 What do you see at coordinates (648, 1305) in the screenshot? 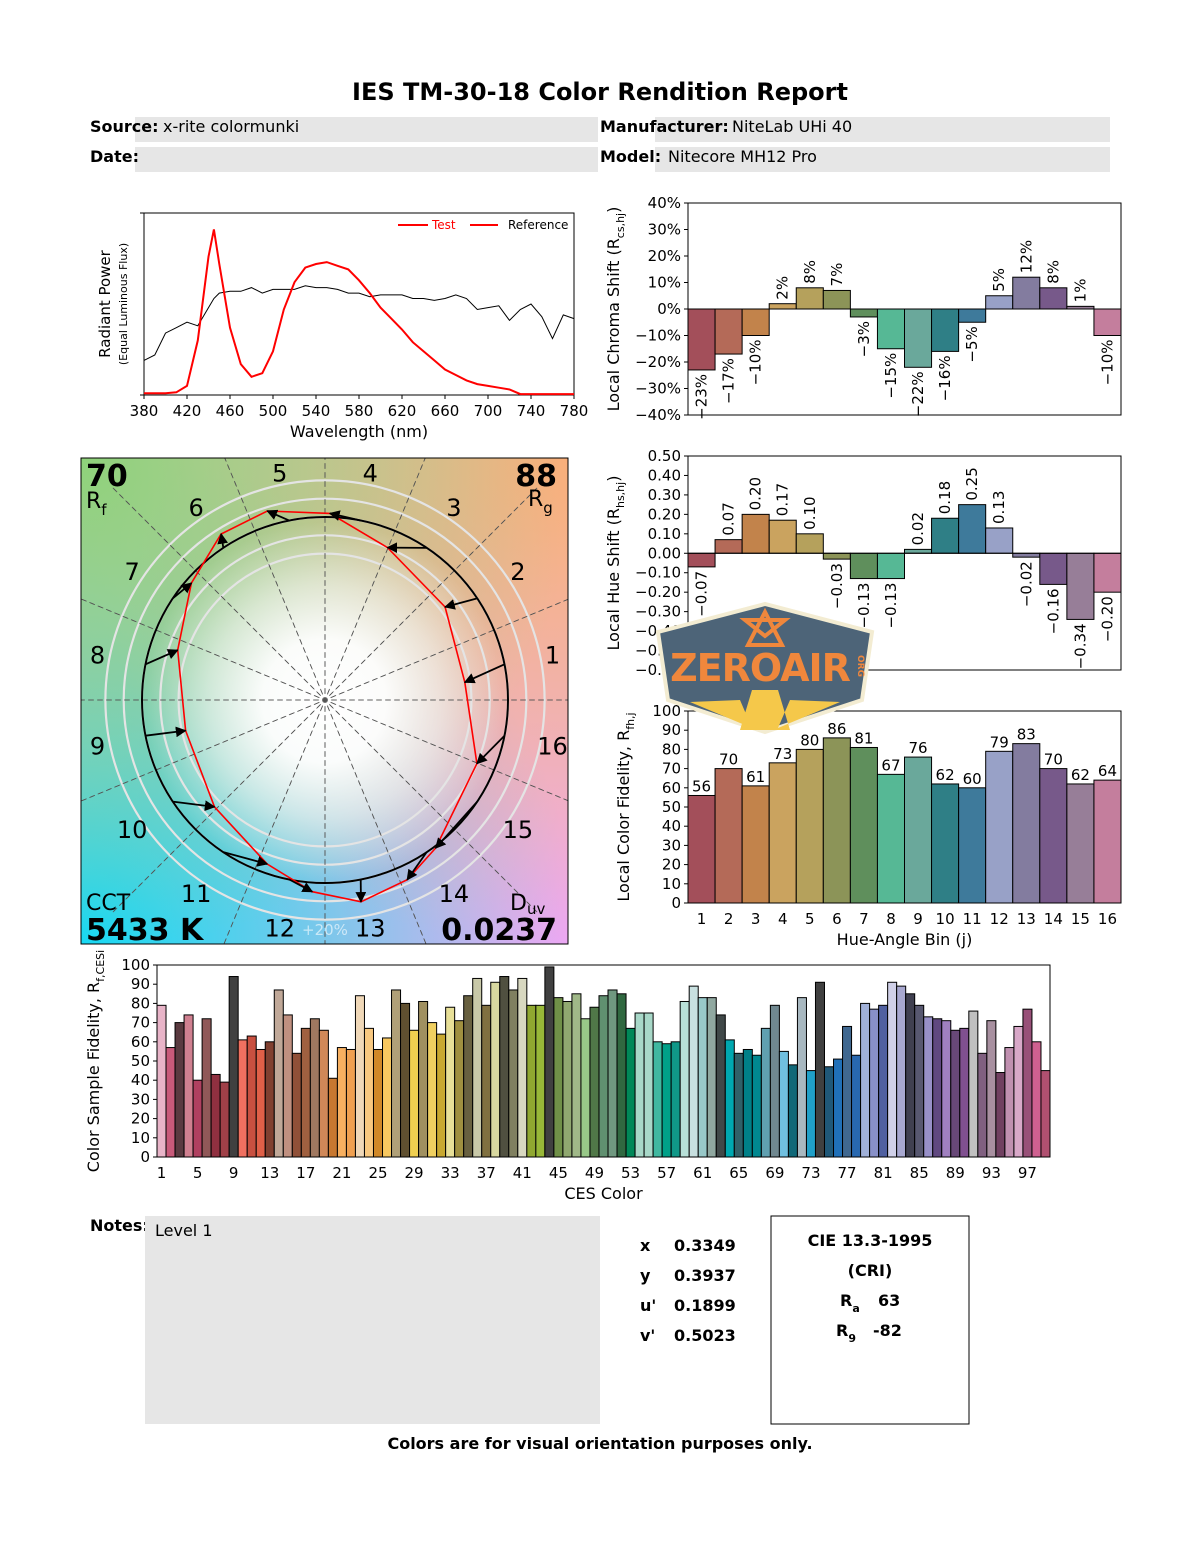
I see `u-prime-label: u'` at bounding box center [648, 1305].